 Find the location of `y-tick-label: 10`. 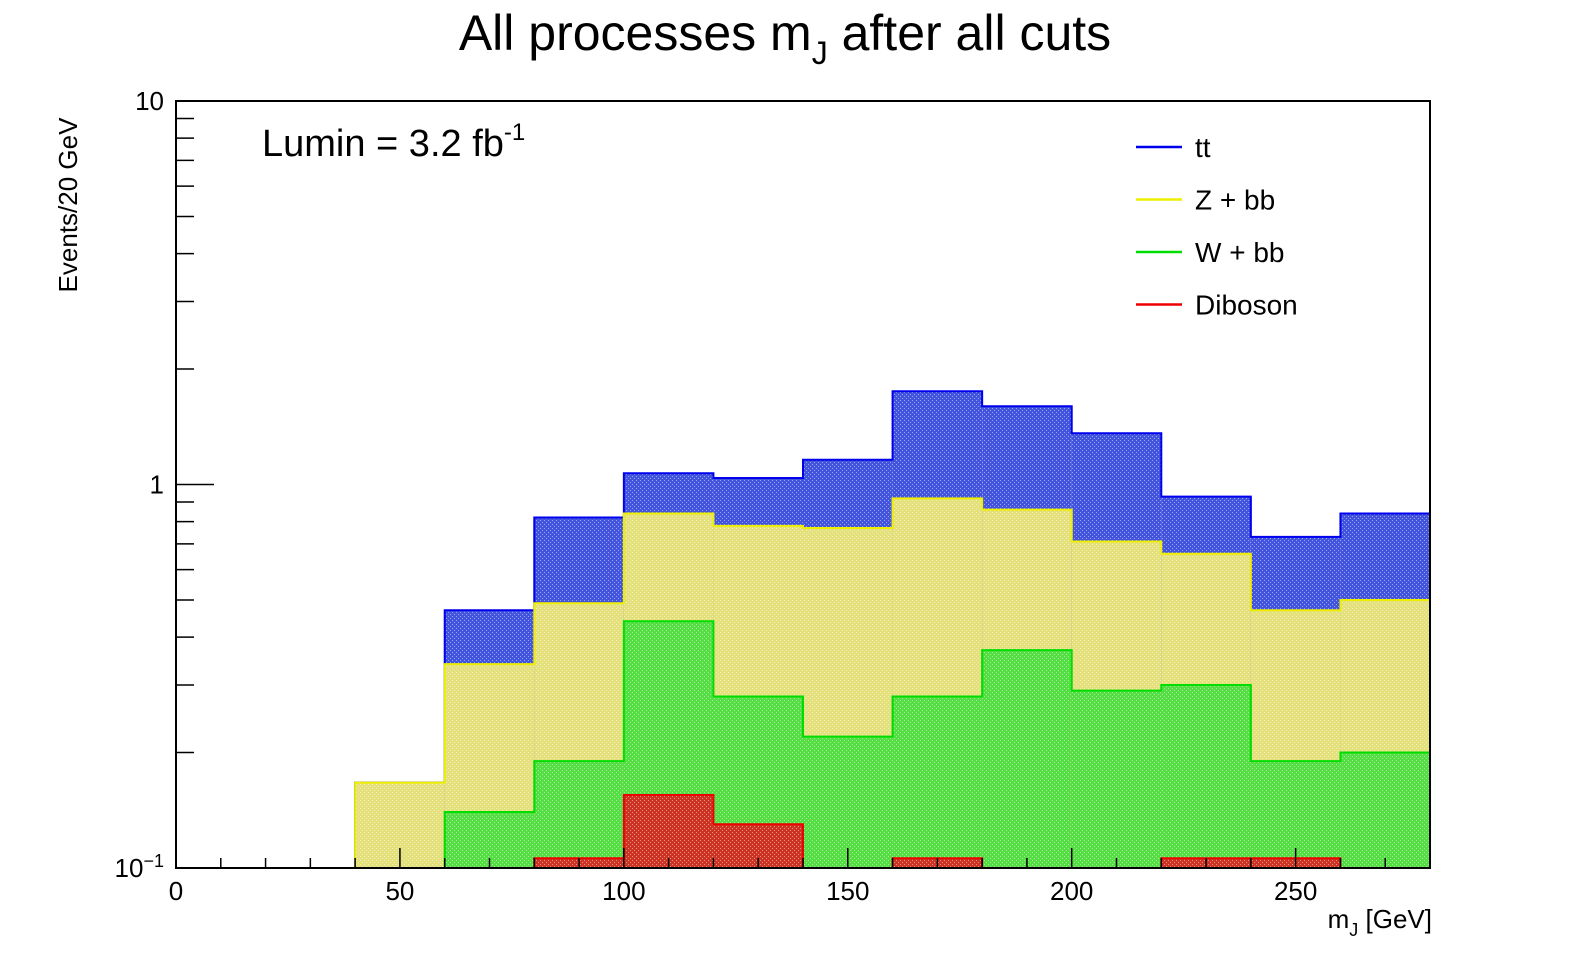

y-tick-label: 10 is located at coordinates (149, 101).